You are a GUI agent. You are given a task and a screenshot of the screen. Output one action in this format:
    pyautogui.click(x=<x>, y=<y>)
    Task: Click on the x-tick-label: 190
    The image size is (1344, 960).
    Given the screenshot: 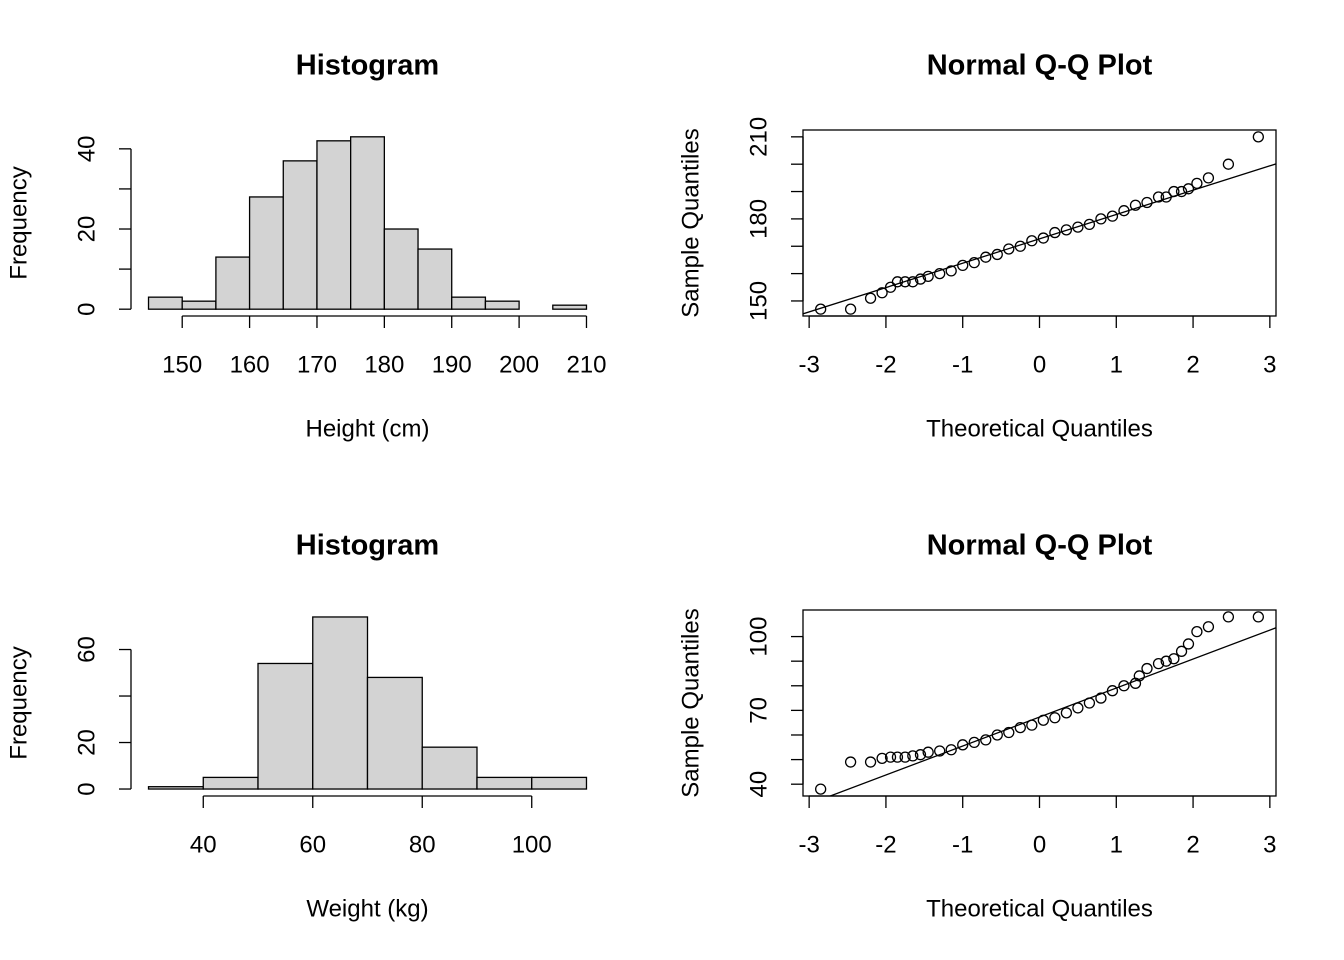 What is the action you would take?
    pyautogui.click(x=452, y=364)
    